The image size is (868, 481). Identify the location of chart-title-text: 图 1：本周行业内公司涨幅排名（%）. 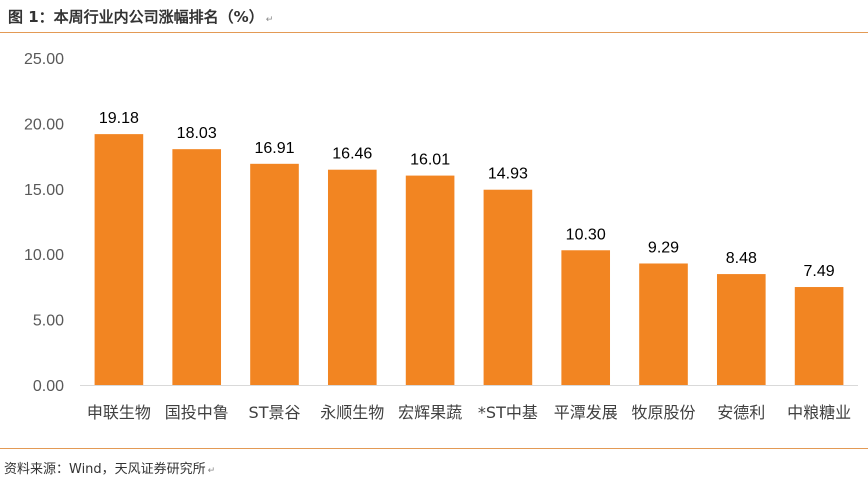
(136, 17).